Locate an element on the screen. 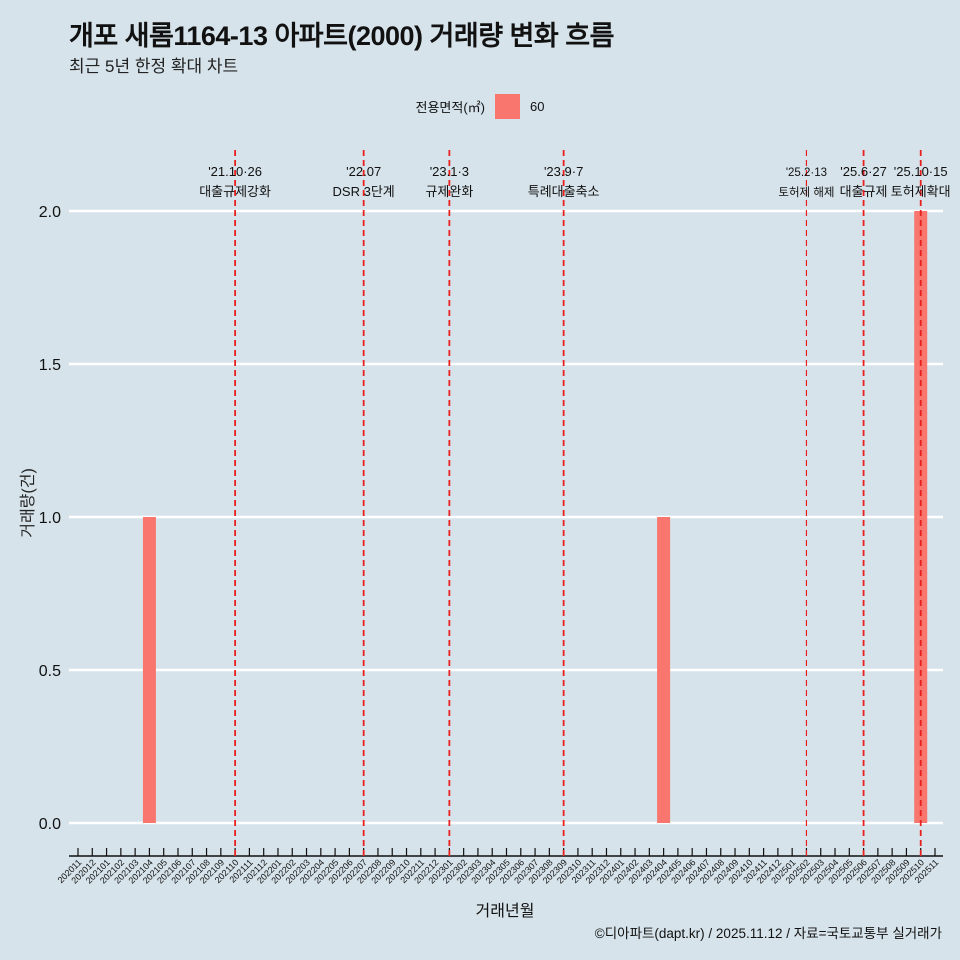 The width and height of the screenshot is (960, 960). event-date: '25.10·15 is located at coordinates (921, 171).